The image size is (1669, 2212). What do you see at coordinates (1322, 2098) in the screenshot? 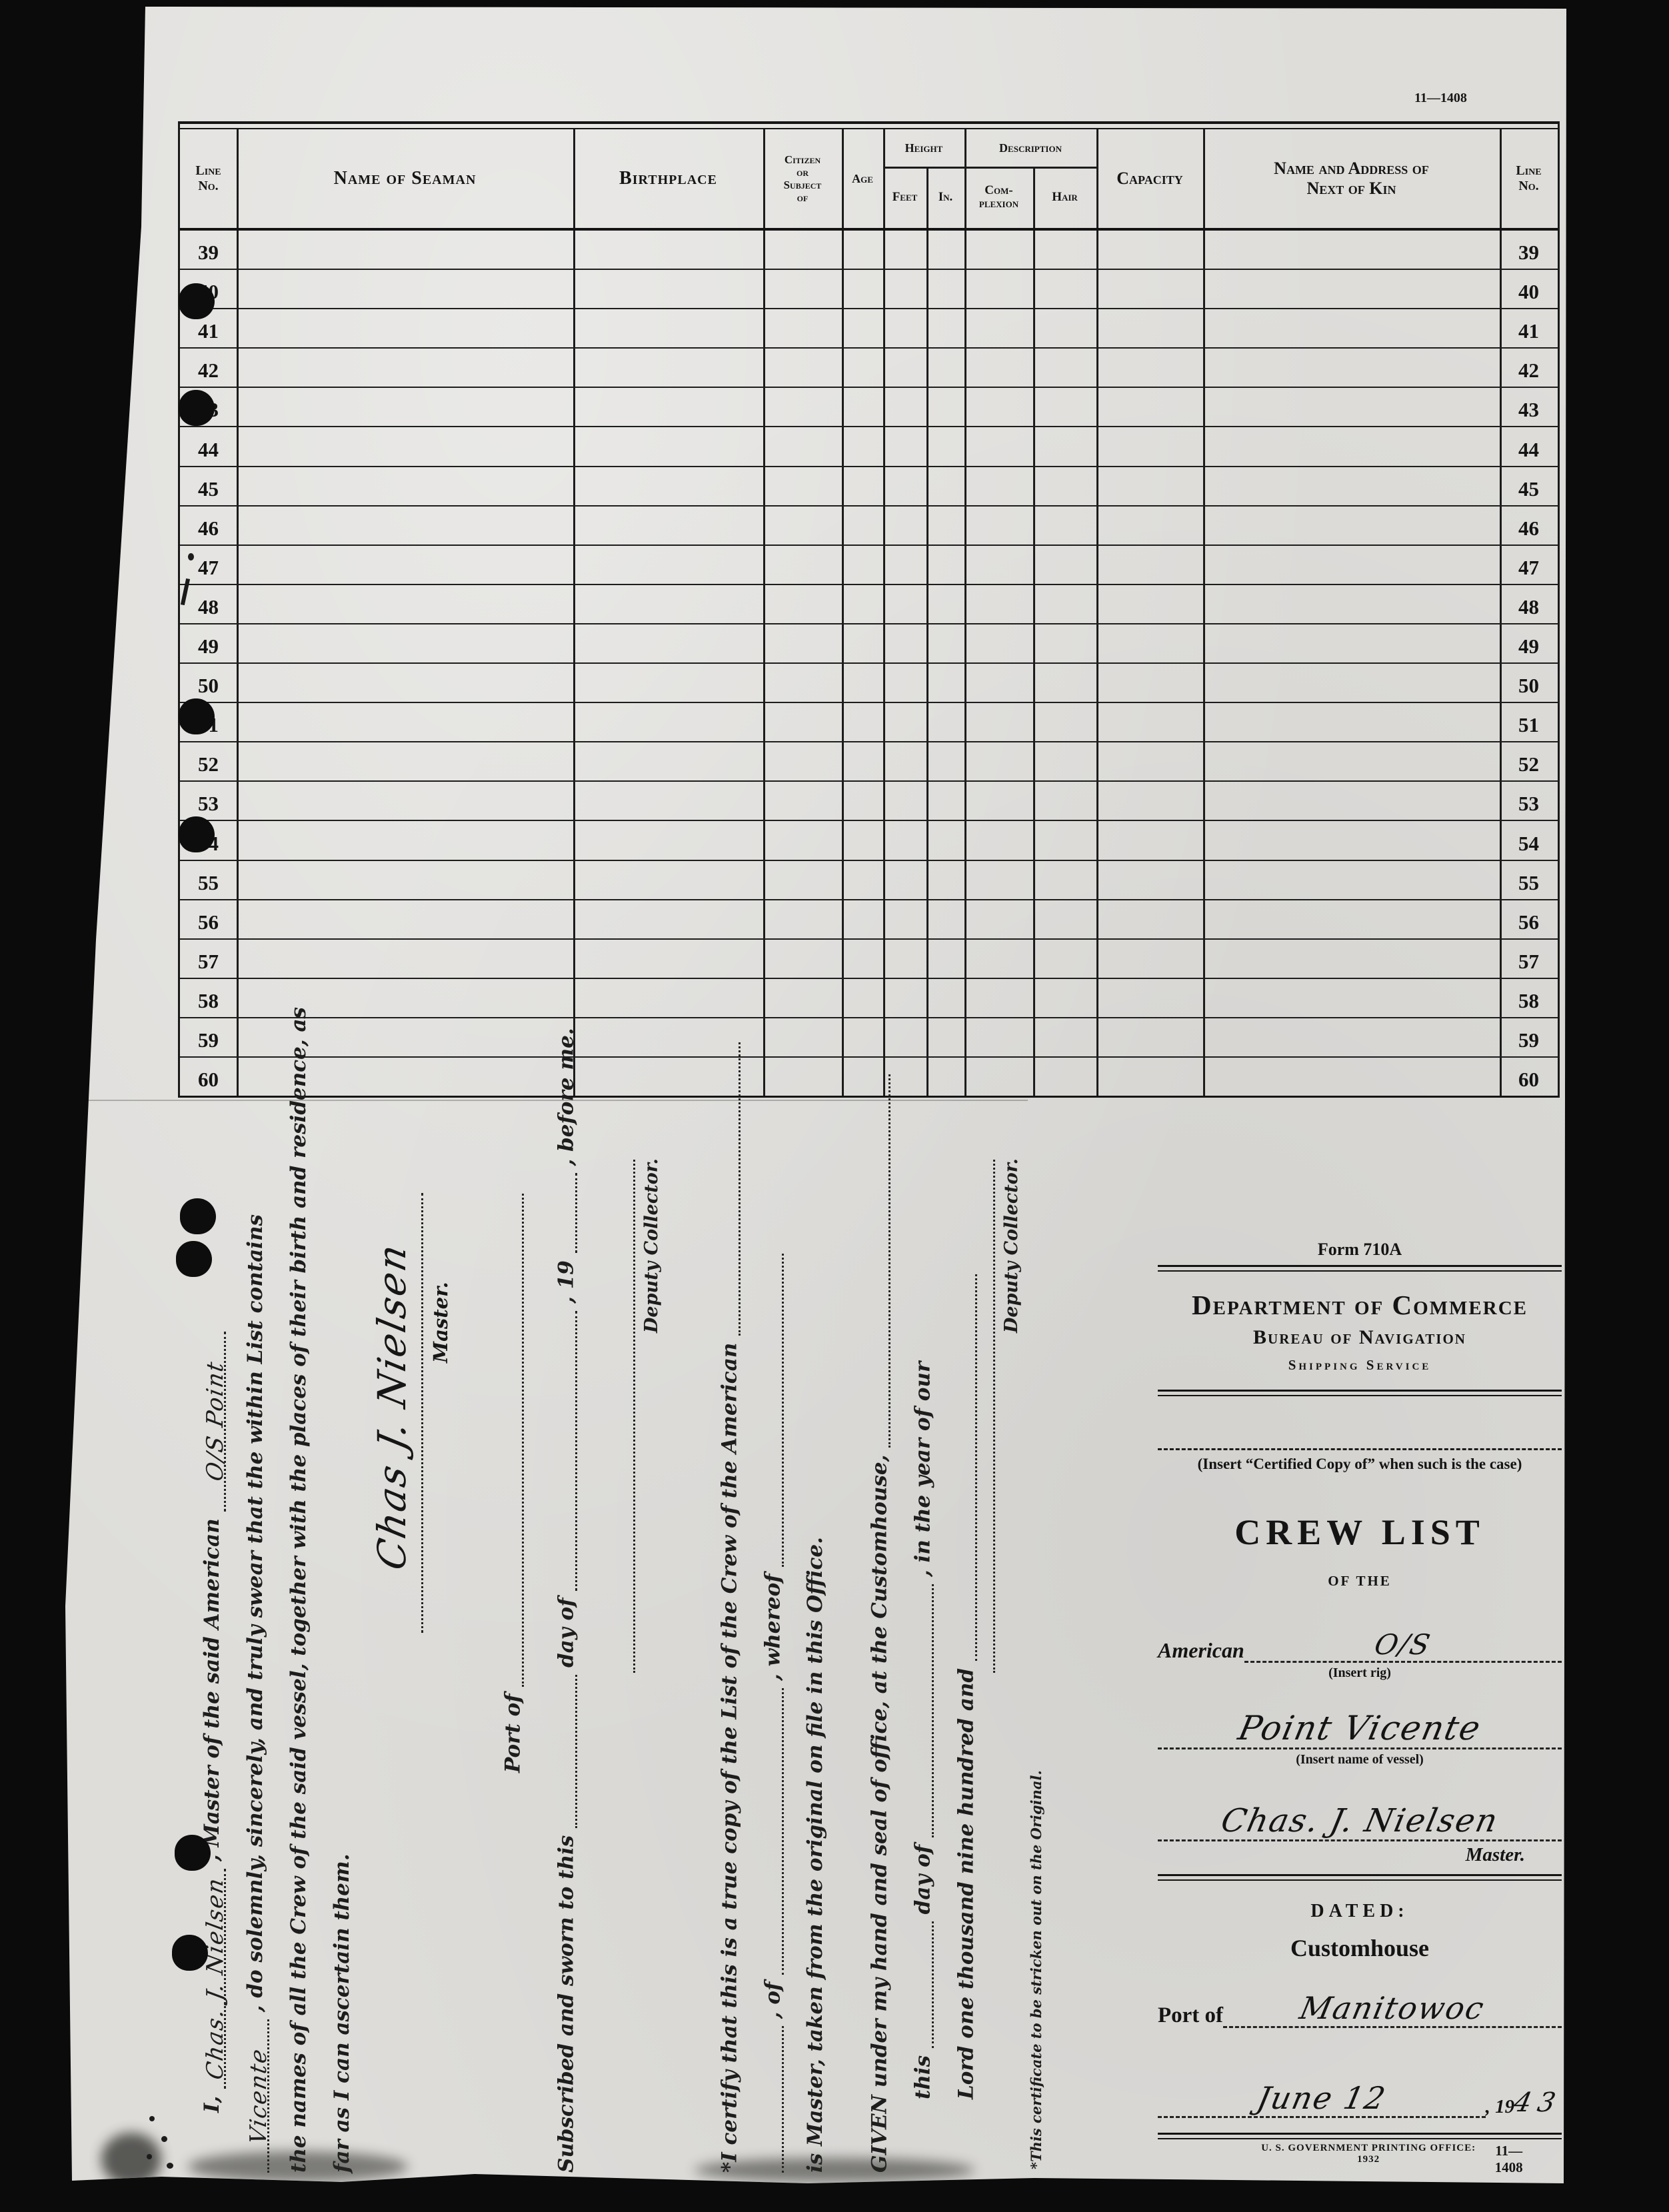
I see `handwritten-date: June 12` at bounding box center [1322, 2098].